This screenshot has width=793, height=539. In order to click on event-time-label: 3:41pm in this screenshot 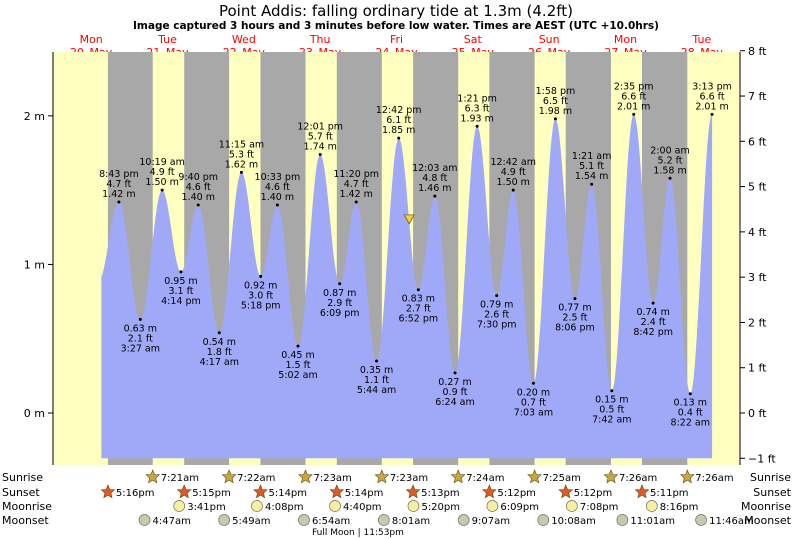, I will do `click(206, 507)`.